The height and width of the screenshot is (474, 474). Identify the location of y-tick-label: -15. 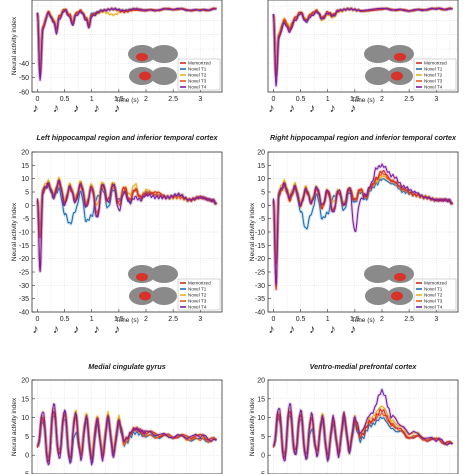
(260, 246).